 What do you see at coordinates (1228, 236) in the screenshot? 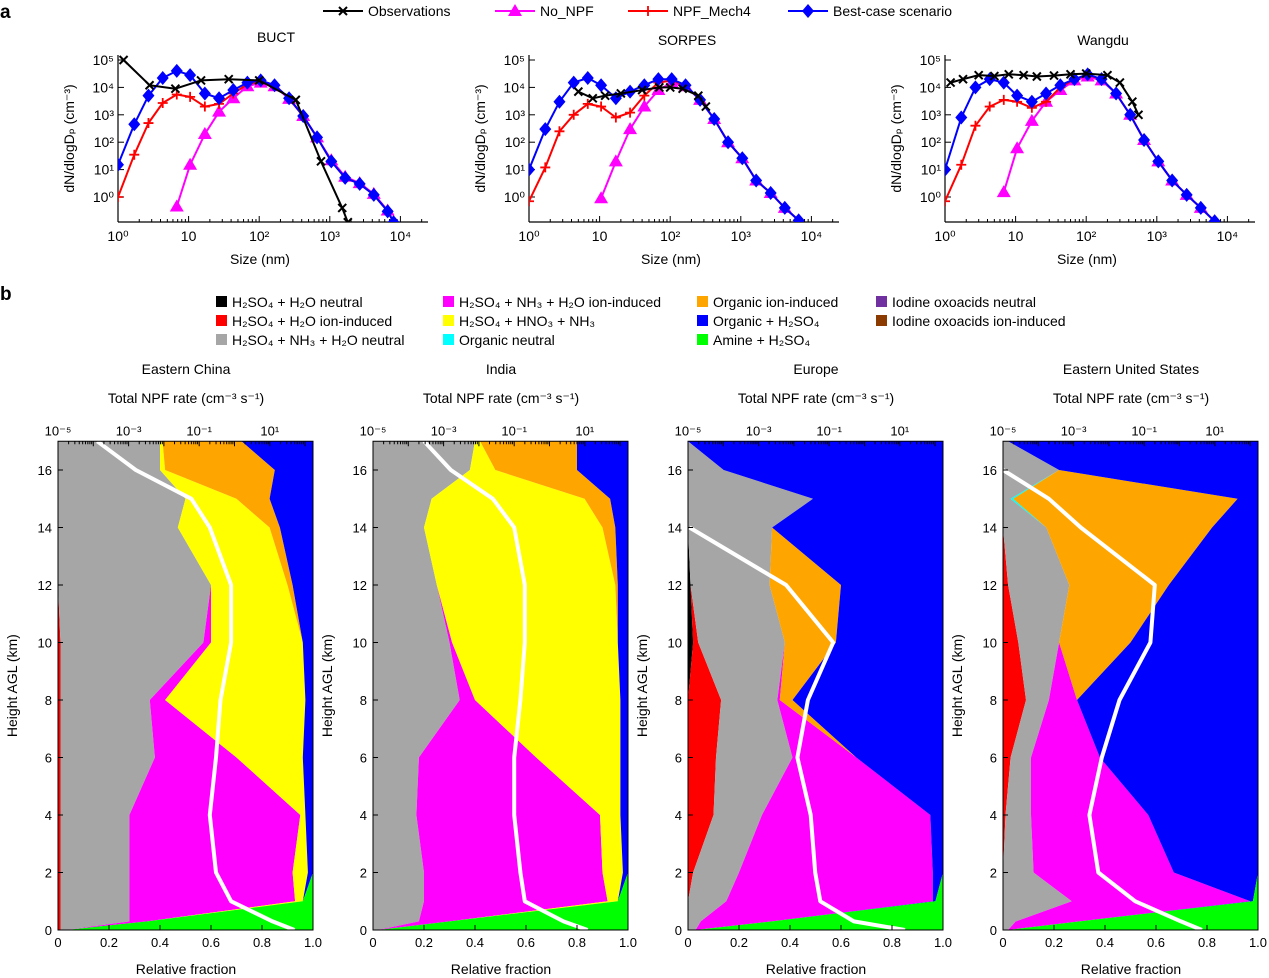
I see `x-tick-label: 10⁴` at bounding box center [1228, 236].